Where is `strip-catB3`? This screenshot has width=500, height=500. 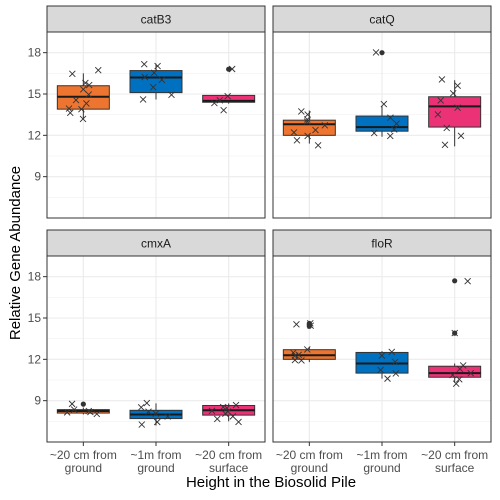
strip-catB3 is located at coordinates (156, 19).